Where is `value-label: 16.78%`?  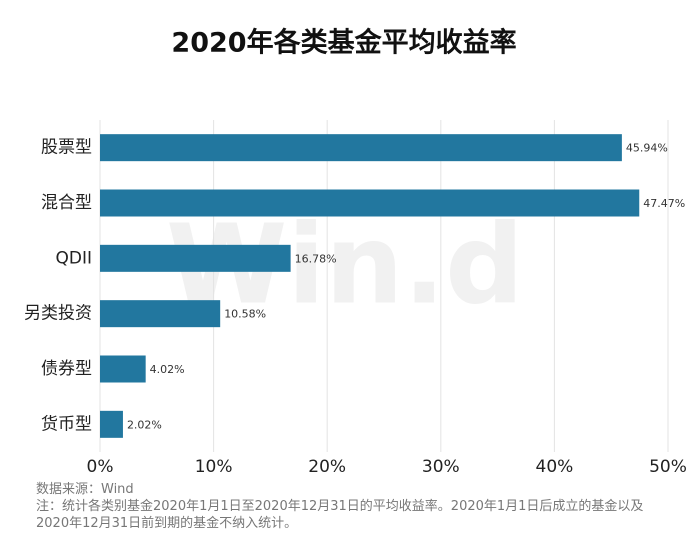
value-label: 16.78% is located at coordinates (316, 258).